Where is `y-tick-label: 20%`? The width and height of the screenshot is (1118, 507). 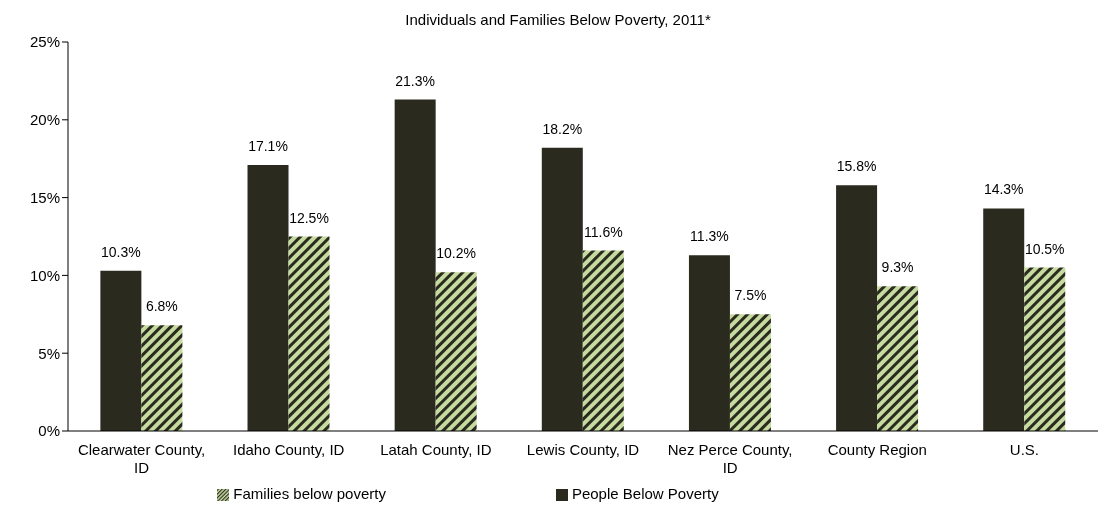 y-tick-label: 20% is located at coordinates (44, 120).